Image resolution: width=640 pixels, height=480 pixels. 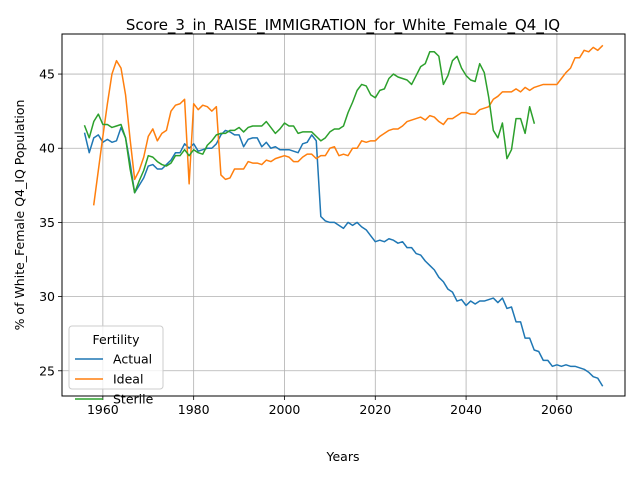 I want to click on x-tick-label: 2040, so click(x=466, y=409).